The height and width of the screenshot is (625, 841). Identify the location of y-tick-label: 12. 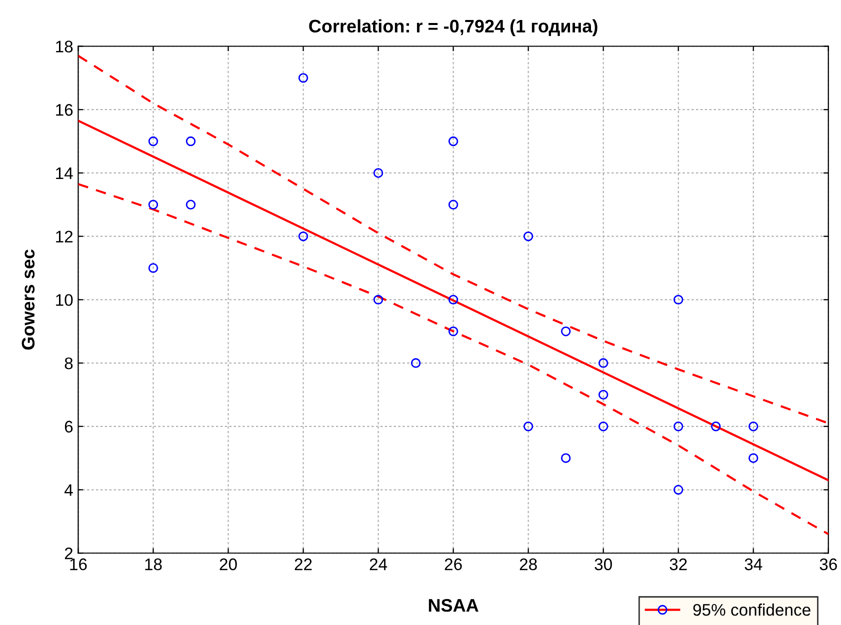
(64, 236).